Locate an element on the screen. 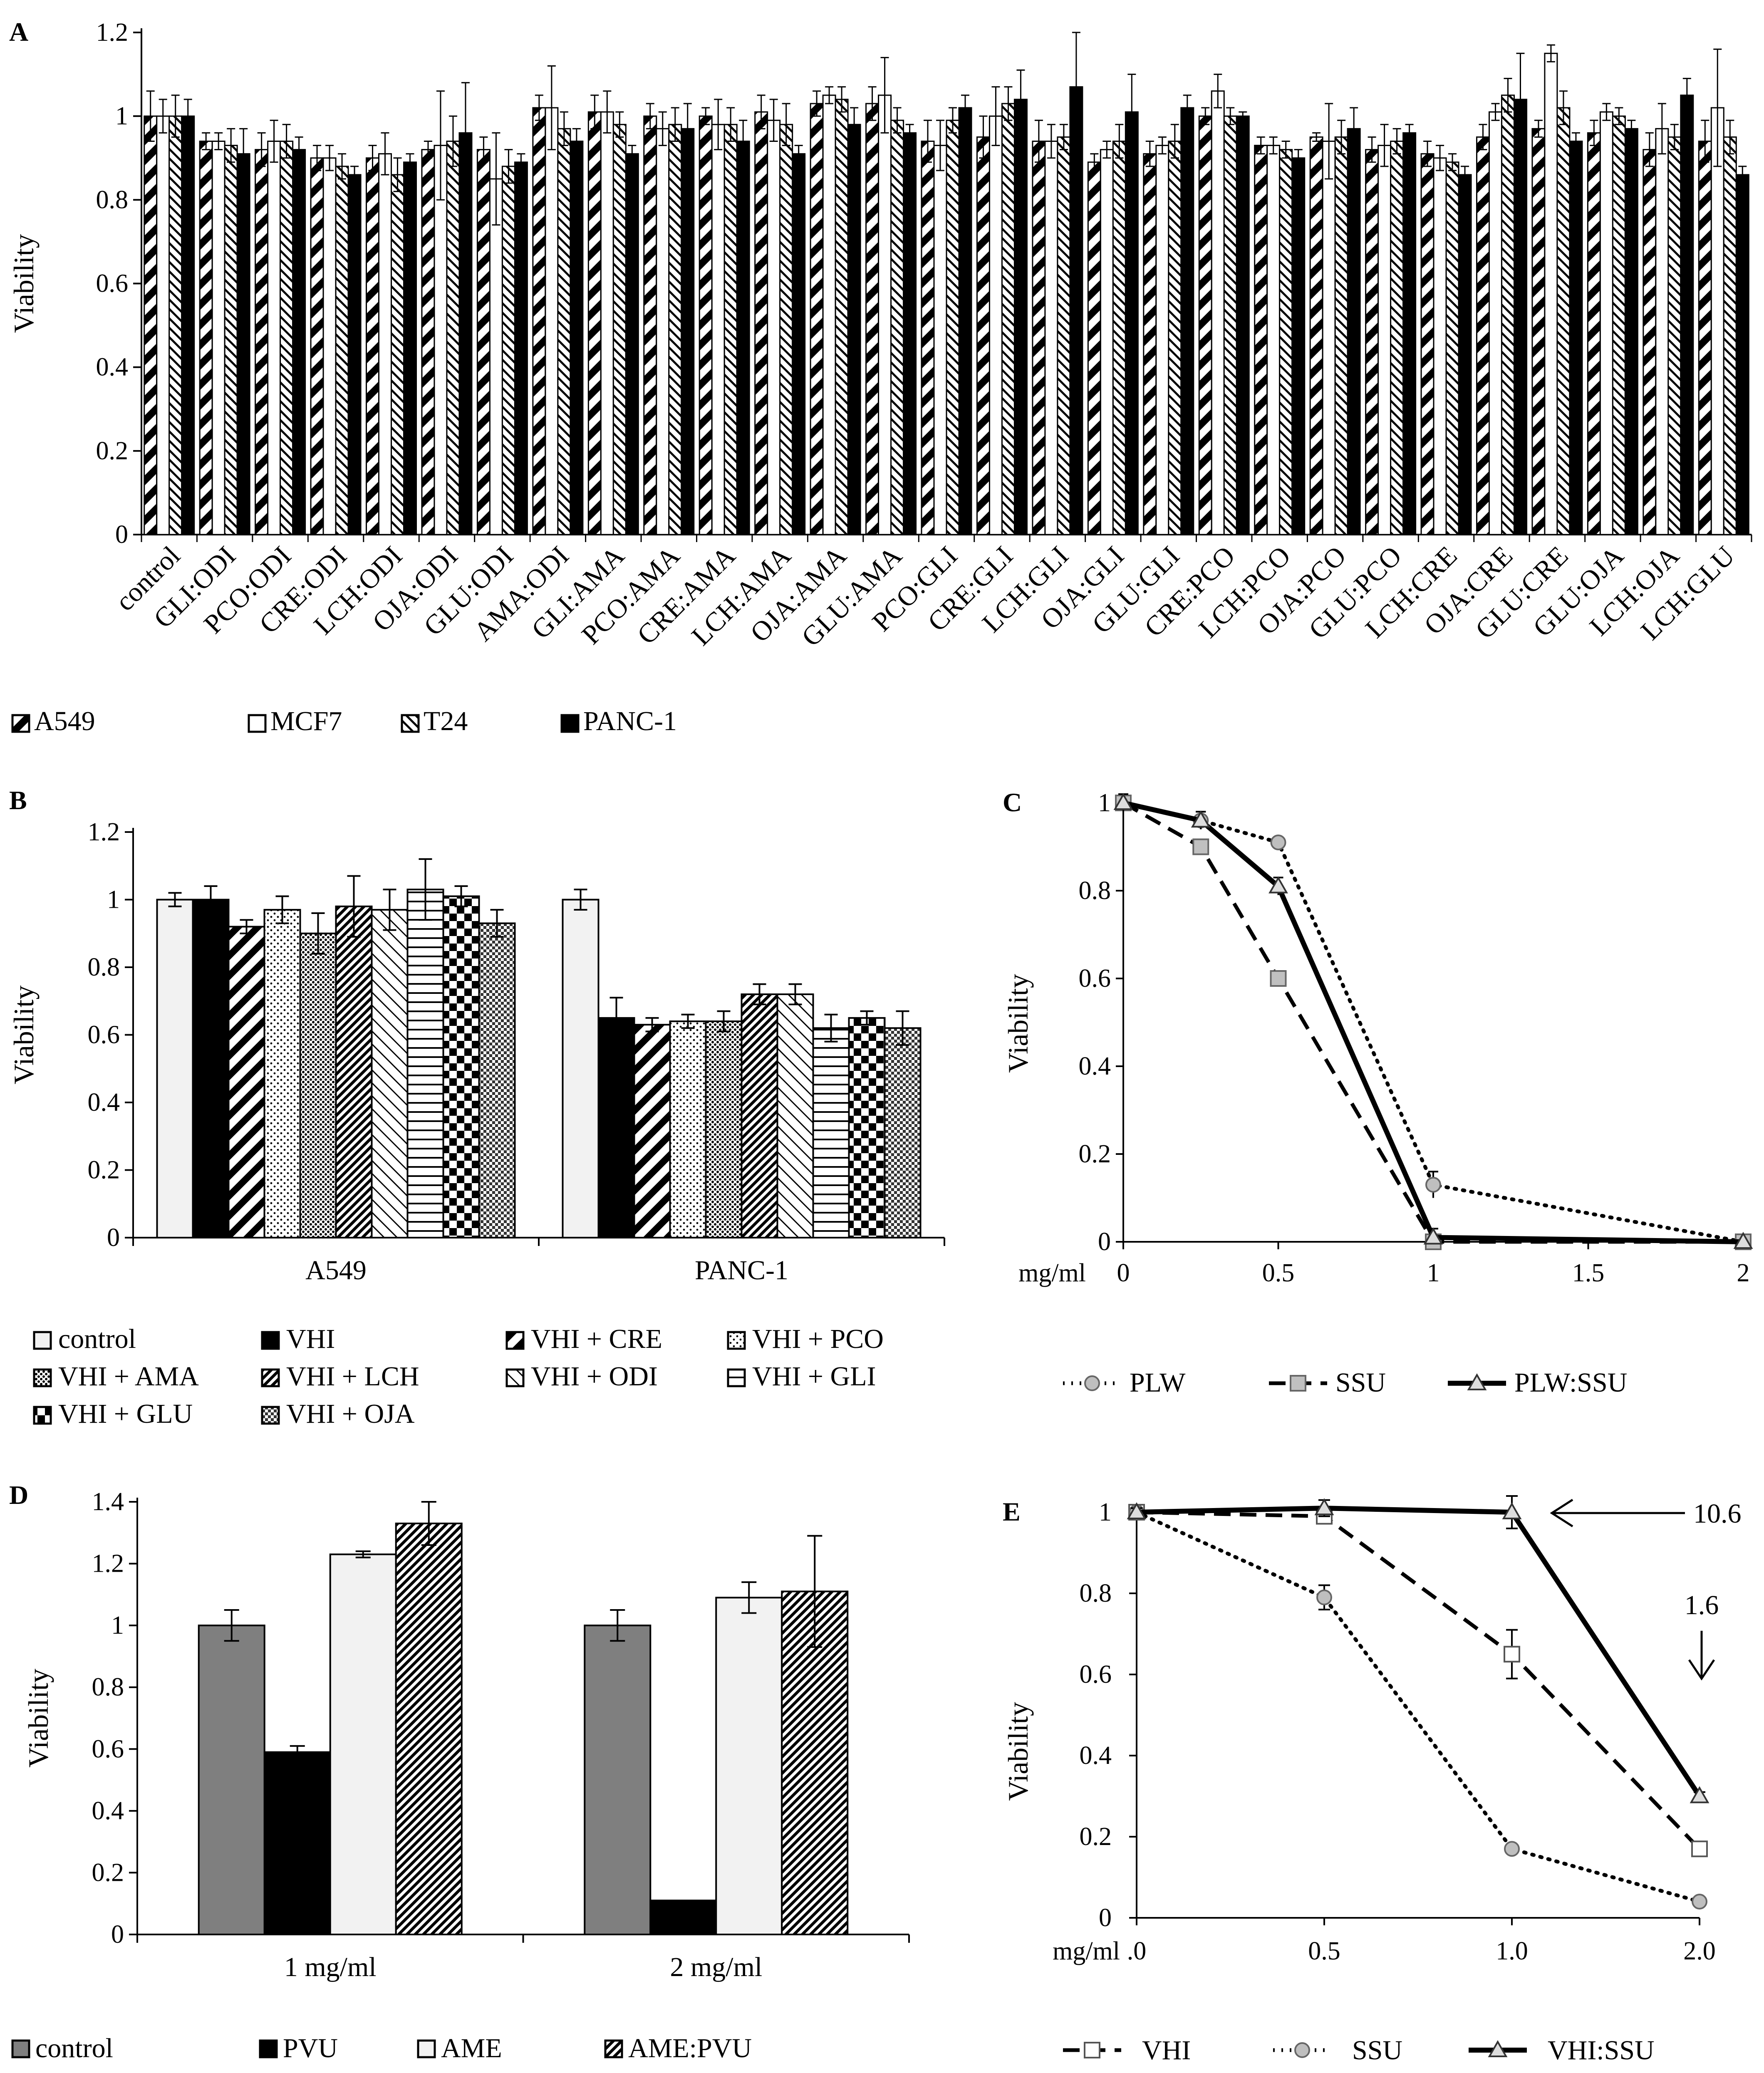 This screenshot has height=2073, width=1764. x-tick-label: 1.0 is located at coordinates (1512, 1951).